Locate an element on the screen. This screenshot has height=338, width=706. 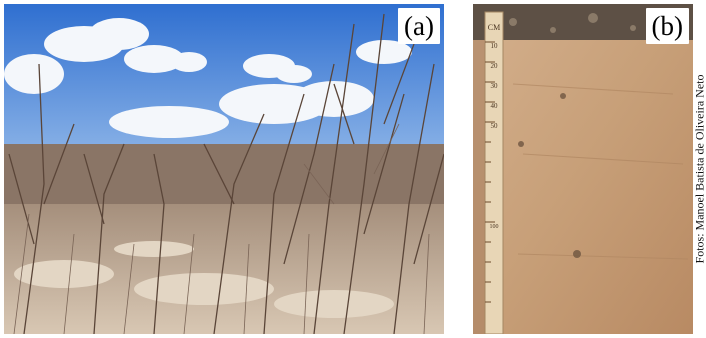
ruler-mark-50: 50 is located at coordinates (495, 126).